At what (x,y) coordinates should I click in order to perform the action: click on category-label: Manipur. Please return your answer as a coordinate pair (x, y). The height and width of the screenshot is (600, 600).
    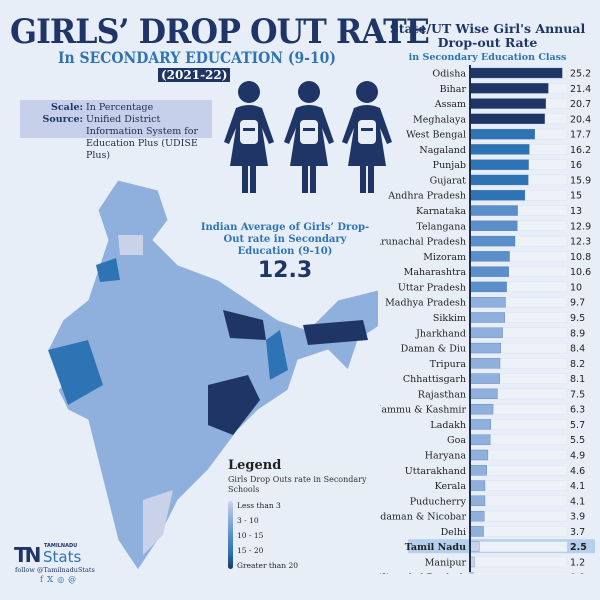
    Looking at the image, I should click on (446, 562).